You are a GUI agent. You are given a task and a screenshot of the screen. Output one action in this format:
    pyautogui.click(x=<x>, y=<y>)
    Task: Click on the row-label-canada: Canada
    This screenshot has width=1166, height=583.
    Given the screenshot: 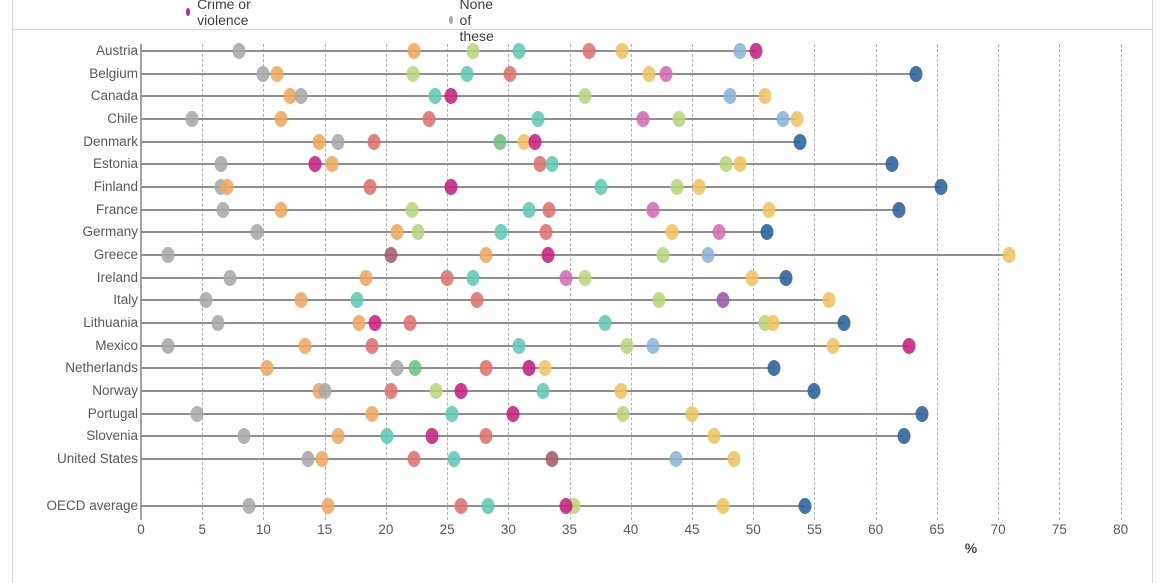 What is the action you would take?
    pyautogui.click(x=114, y=96)
    